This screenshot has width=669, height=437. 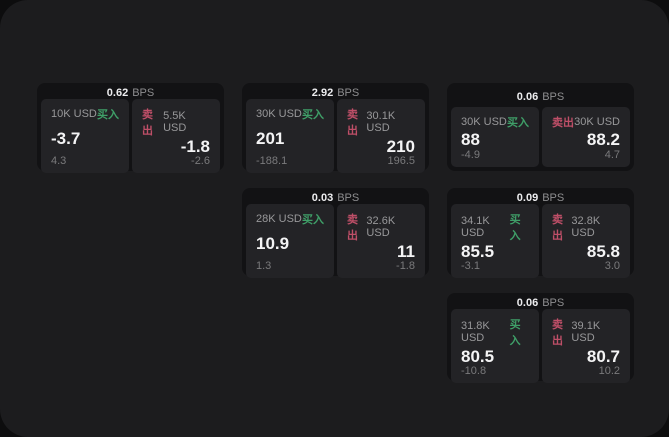 I want to click on spread-bps-value: 2.92, so click(x=322, y=93).